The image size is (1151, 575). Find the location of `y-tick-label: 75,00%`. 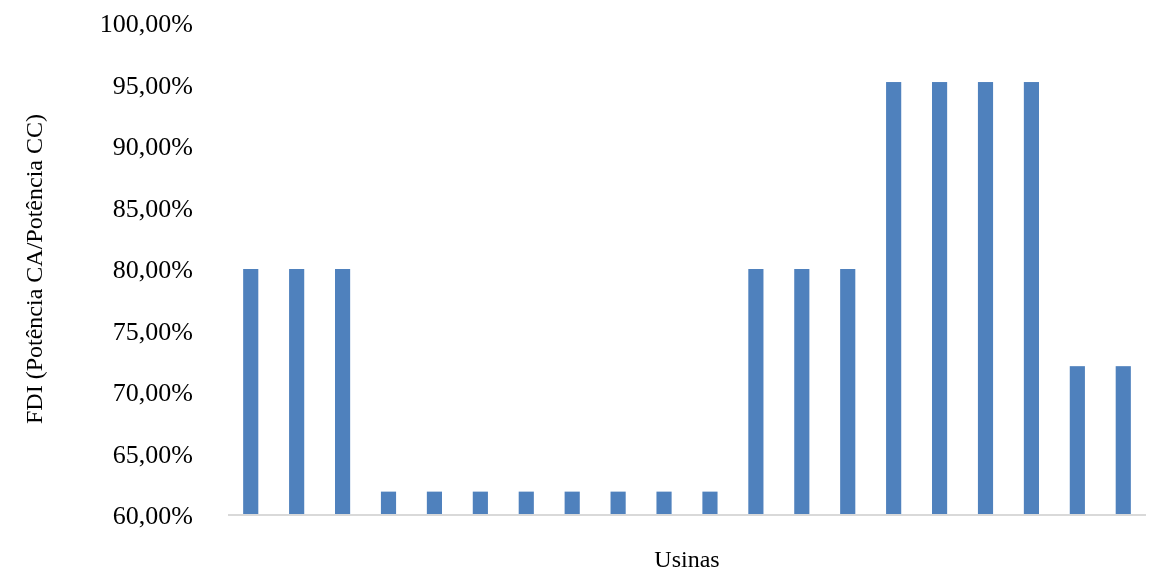

y-tick-label: 75,00% is located at coordinates (152, 331).